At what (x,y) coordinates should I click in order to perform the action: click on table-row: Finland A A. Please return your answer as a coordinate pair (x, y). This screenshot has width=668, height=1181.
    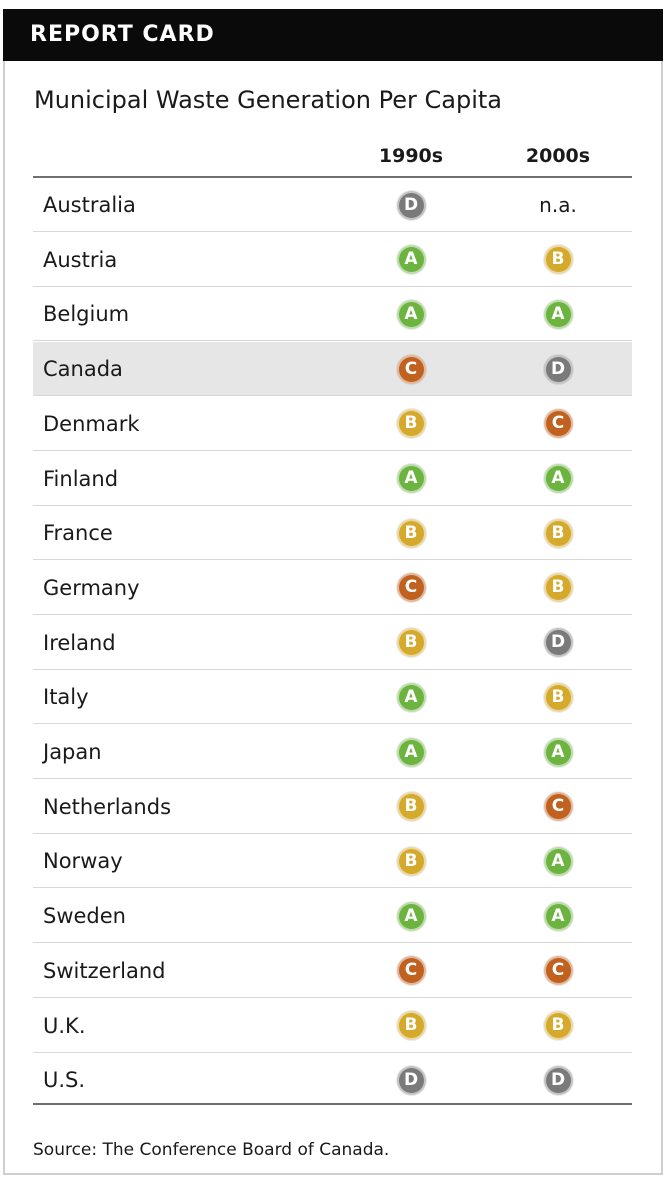
    Looking at the image, I should click on (332, 479).